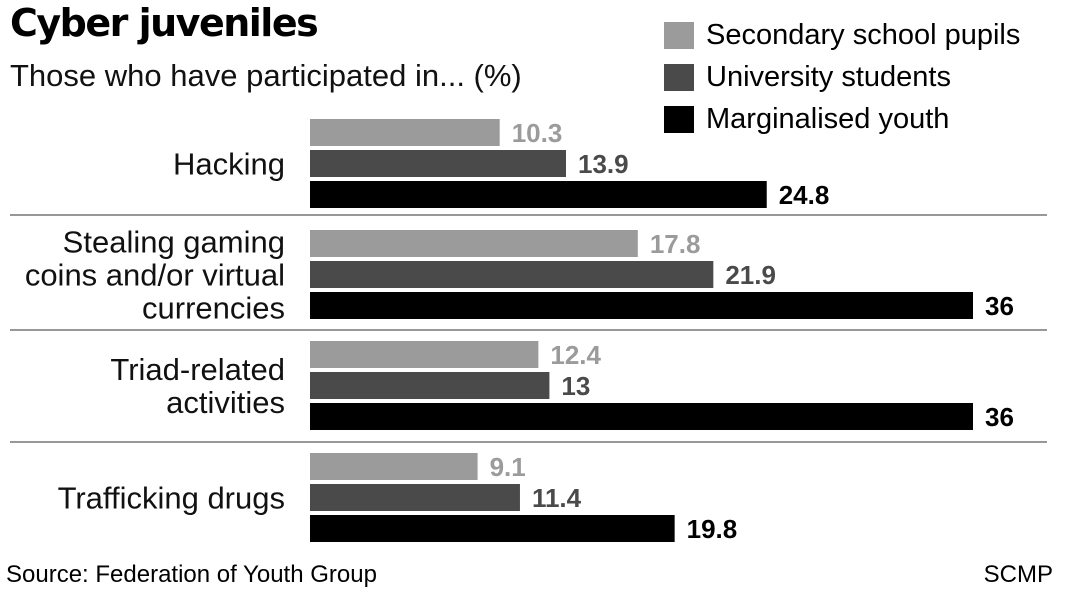 This screenshot has width=1067, height=592. I want to click on legend-item-marginalised: Marginalised youth, so click(842, 119).